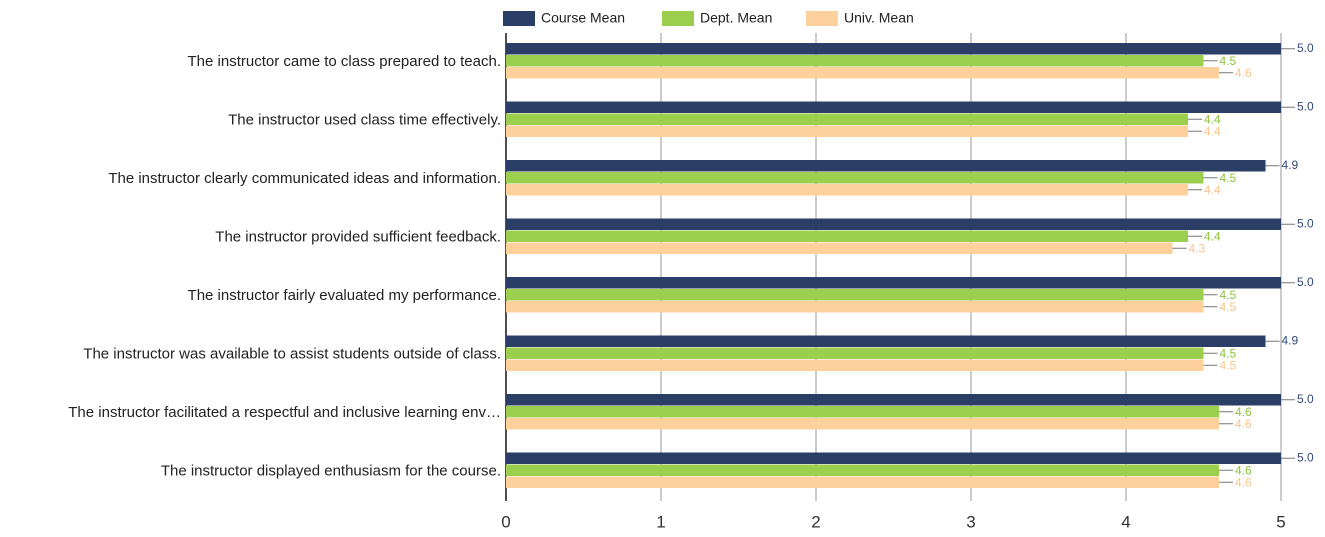  What do you see at coordinates (879, 18) in the screenshot?
I see `legend-label: Univ. Mean` at bounding box center [879, 18].